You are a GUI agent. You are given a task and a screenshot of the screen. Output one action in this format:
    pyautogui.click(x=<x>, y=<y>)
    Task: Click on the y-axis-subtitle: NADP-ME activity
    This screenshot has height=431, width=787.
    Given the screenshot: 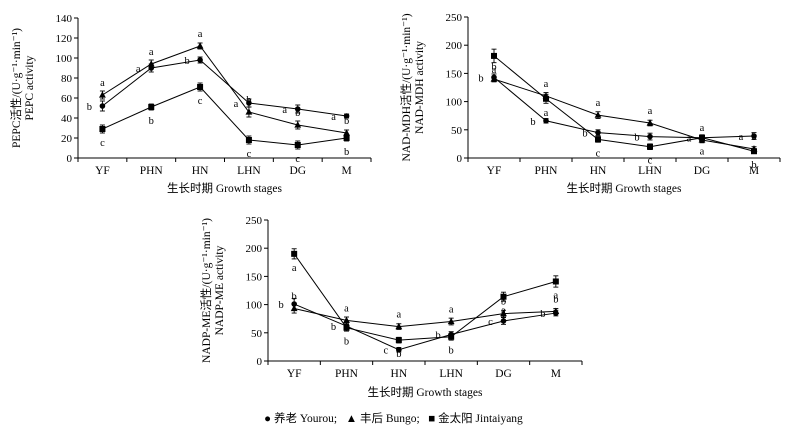 What is the action you would take?
    pyautogui.click(x=220, y=290)
    